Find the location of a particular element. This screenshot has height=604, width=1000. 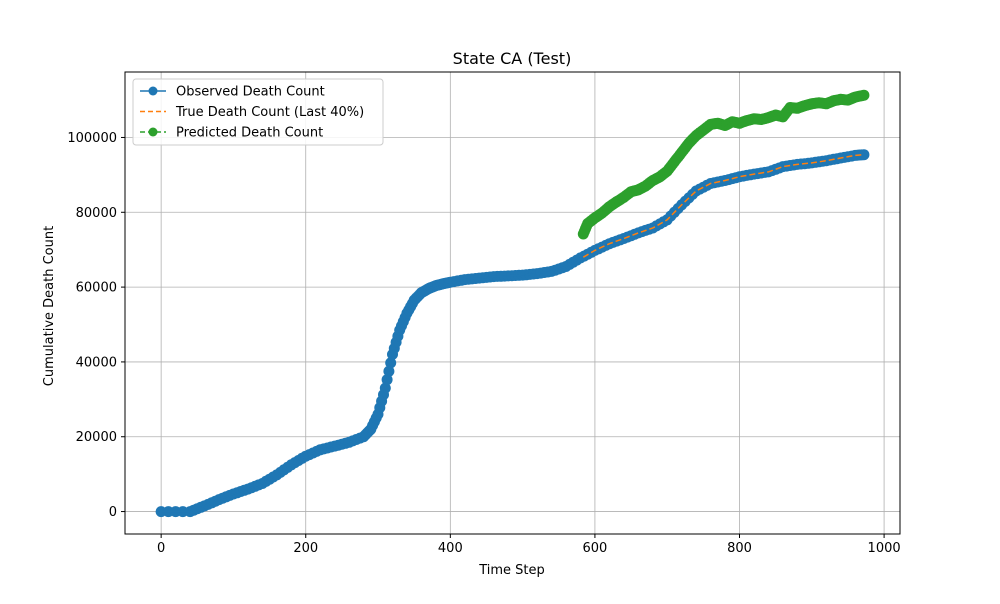

y-axis-label: Cumulative Death Count is located at coordinates (49, 306).